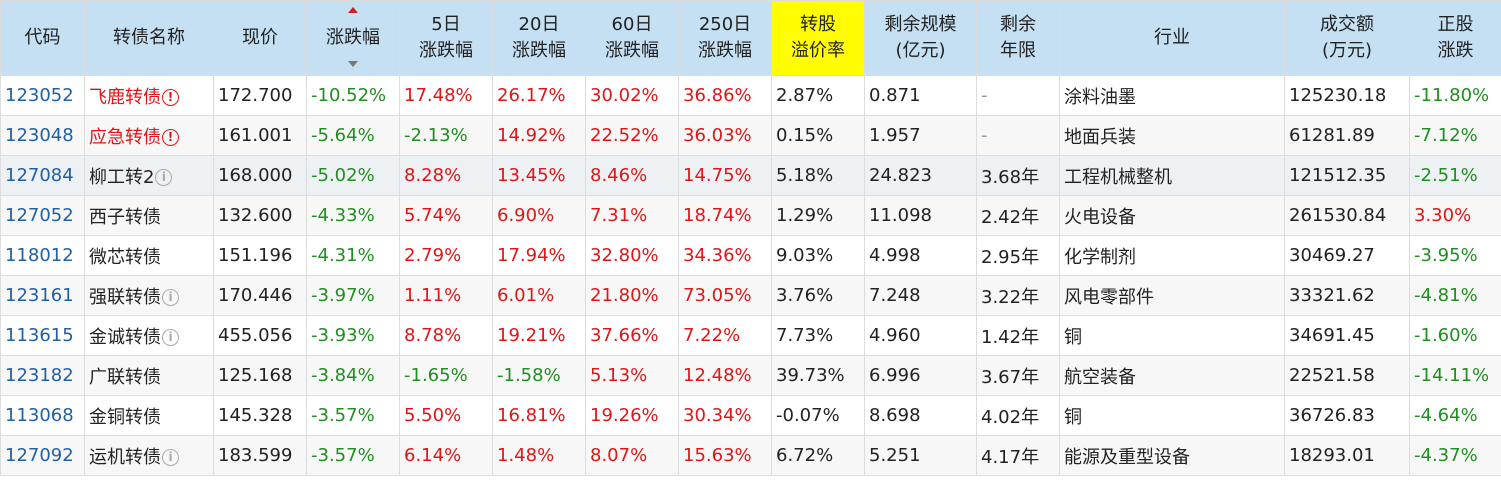 The height and width of the screenshot is (483, 1501). What do you see at coordinates (122, 177) in the screenshot?
I see `bond-name: 柳工转2` at bounding box center [122, 177].